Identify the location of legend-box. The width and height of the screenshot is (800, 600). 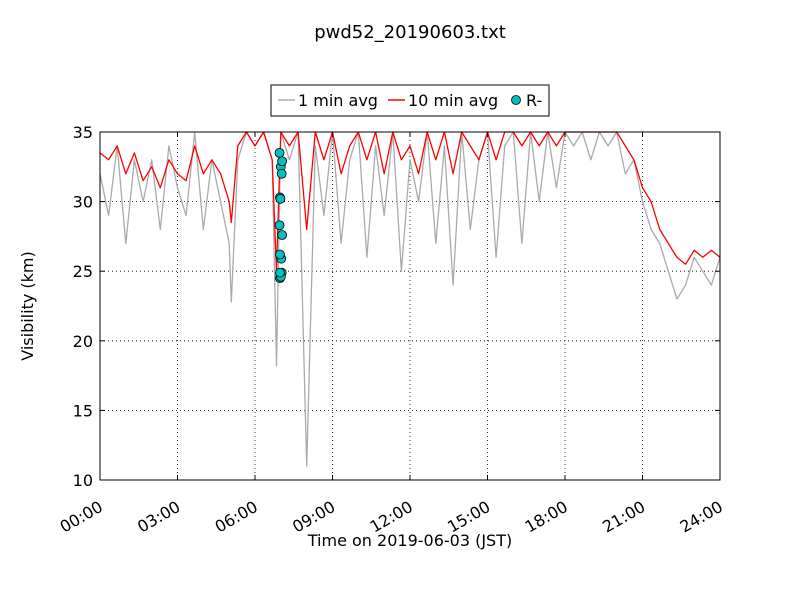
(410, 100).